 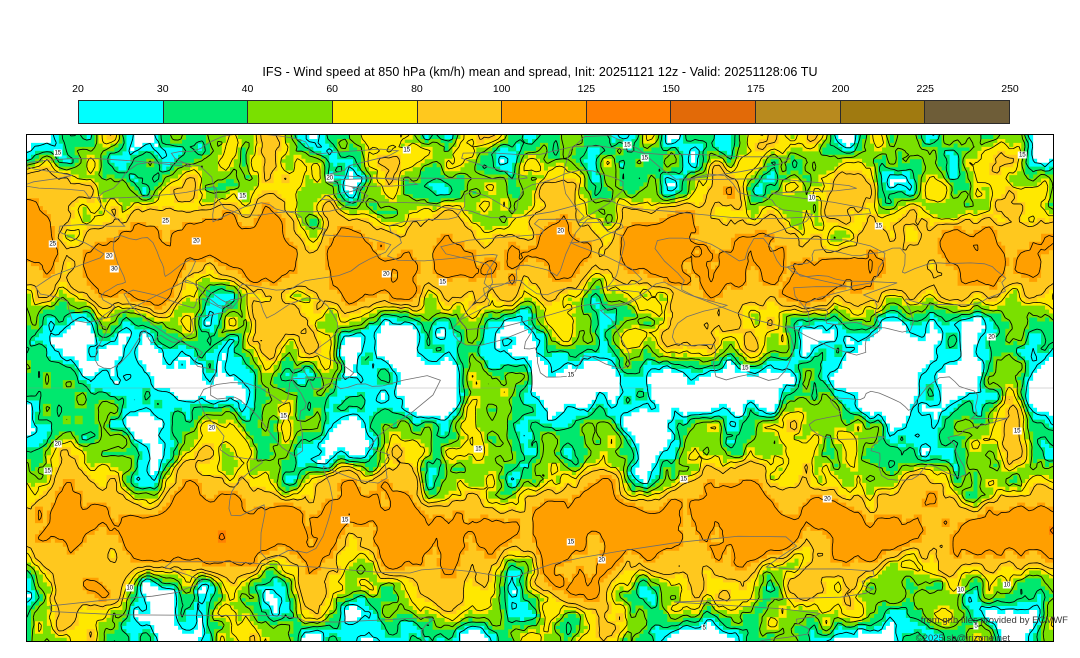 What do you see at coordinates (1010, 89) in the screenshot?
I see `colorbar-tick-250: 250` at bounding box center [1010, 89].